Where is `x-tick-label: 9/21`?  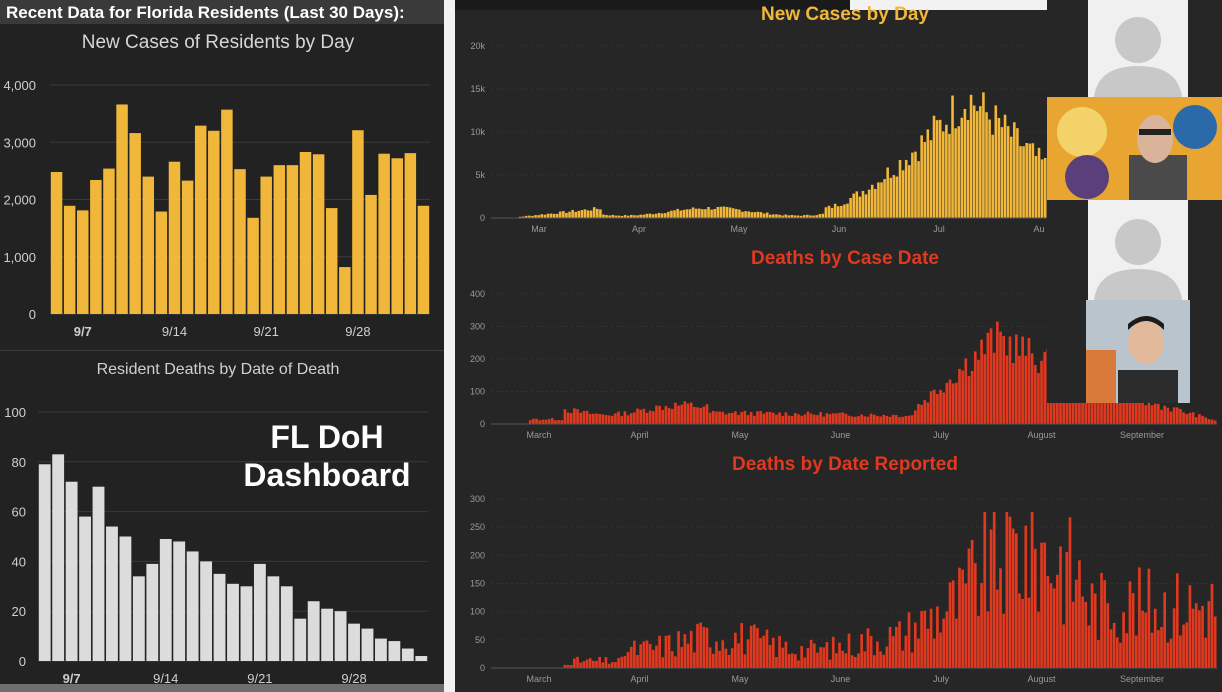
x-tick-label: 9/21 is located at coordinates (266, 331).